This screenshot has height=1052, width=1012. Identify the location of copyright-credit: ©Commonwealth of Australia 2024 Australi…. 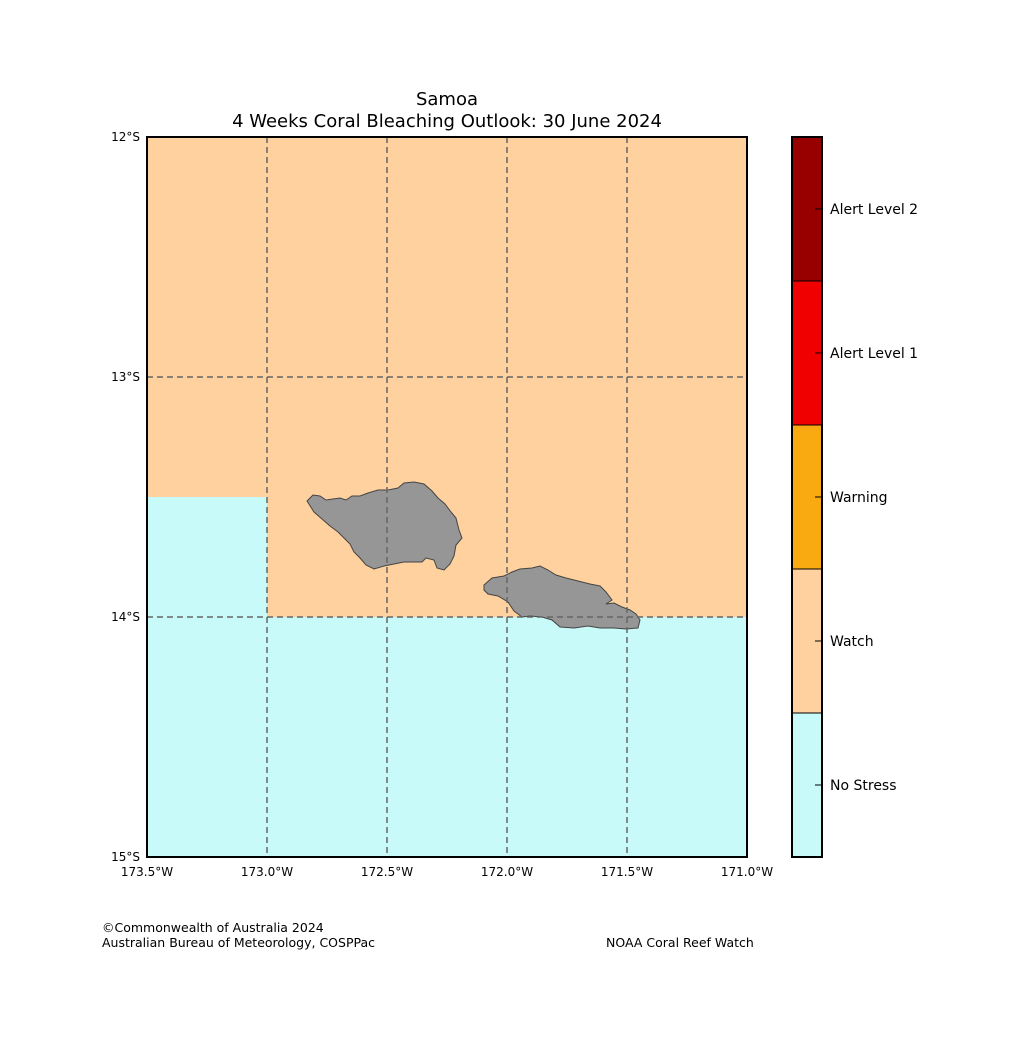
(238, 935).